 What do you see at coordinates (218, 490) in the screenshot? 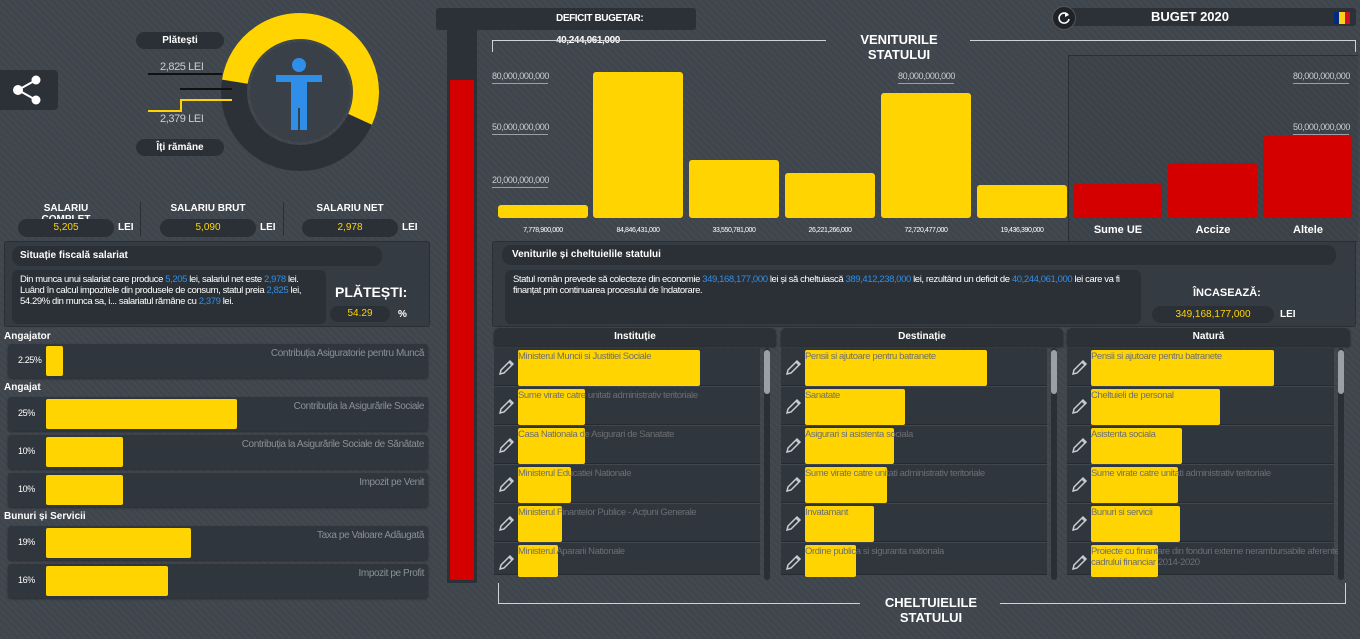
I see `contribution-row: 10% Impozit pe Venit` at bounding box center [218, 490].